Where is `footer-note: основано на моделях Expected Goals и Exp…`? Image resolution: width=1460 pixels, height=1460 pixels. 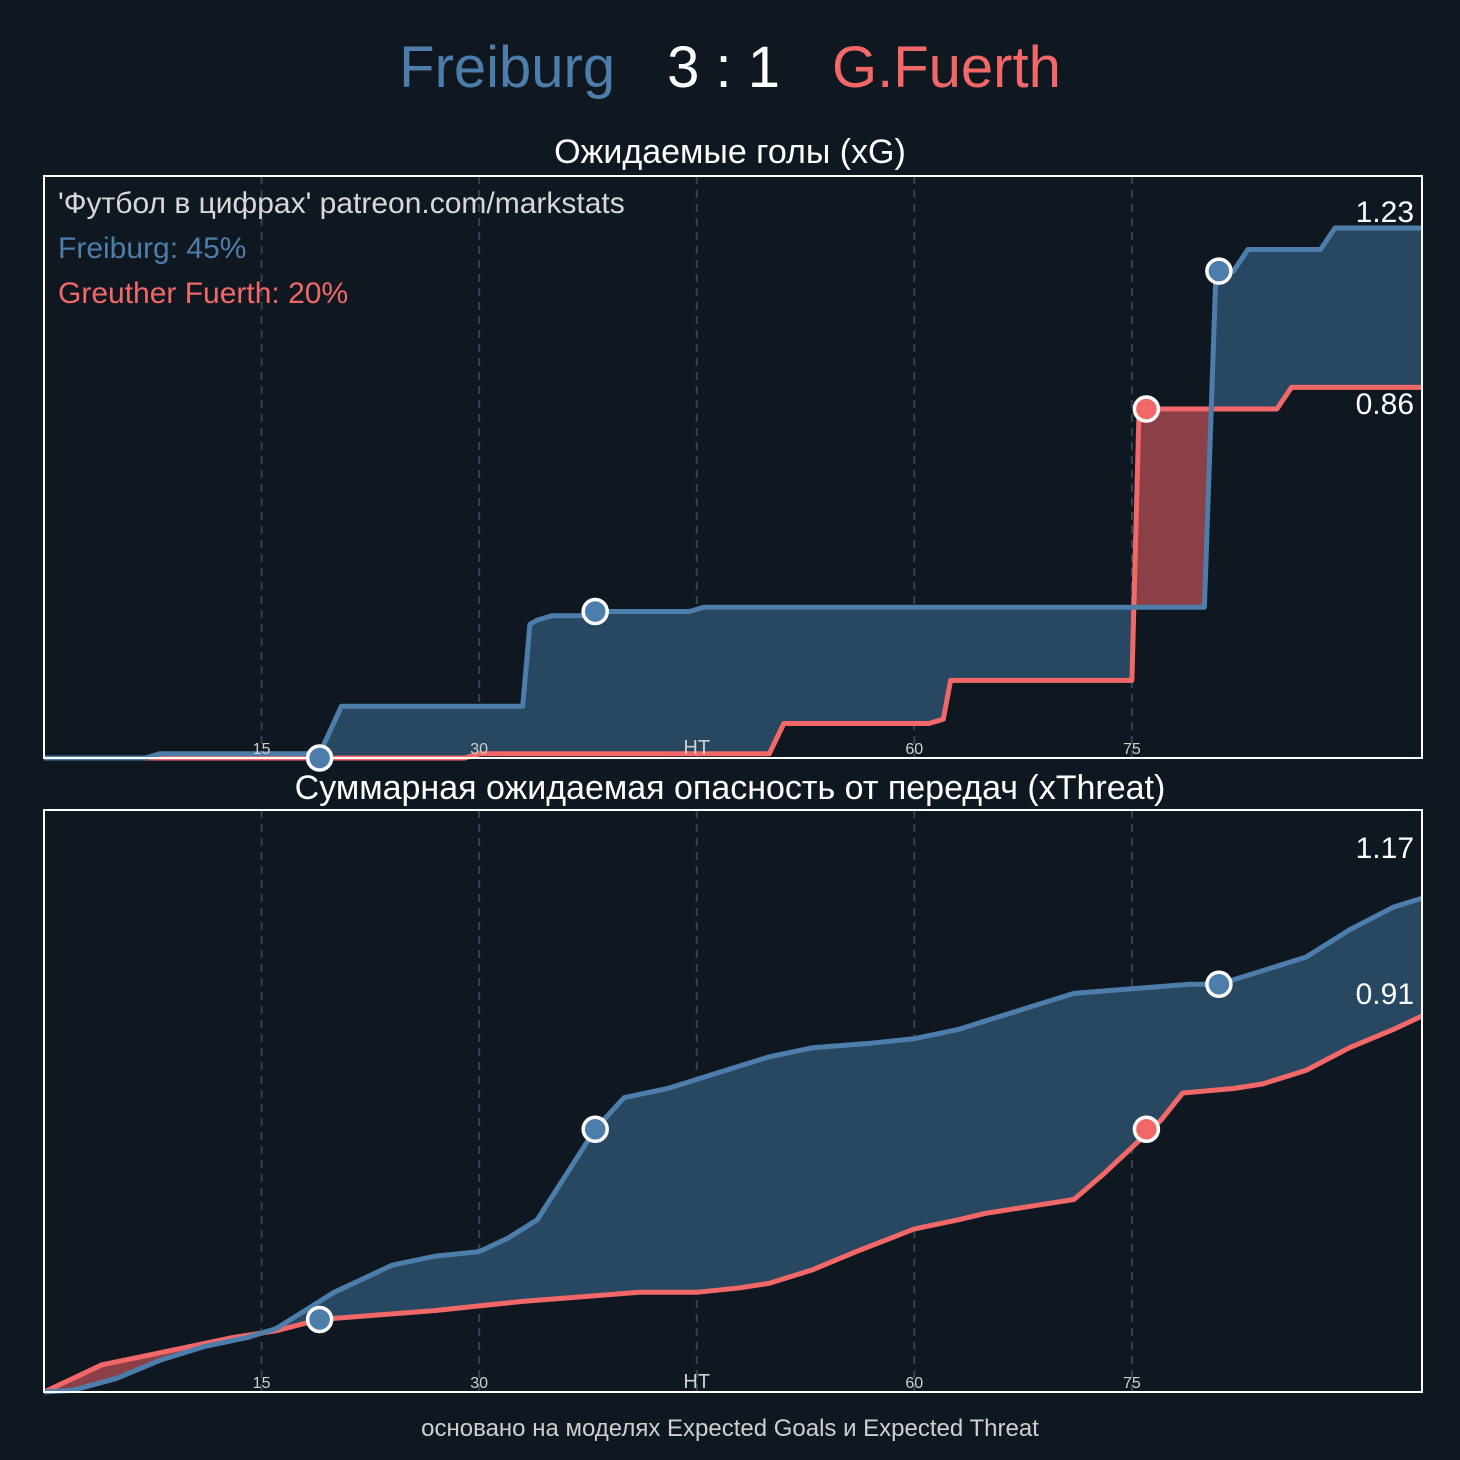 footer-note: основано на моделях Expected Goals и Exp… is located at coordinates (730, 1428).